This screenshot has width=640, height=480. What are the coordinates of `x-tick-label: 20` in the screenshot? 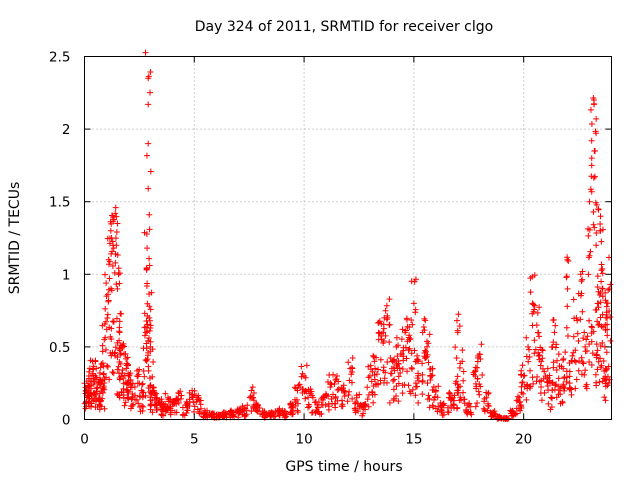 It's located at (523, 440).